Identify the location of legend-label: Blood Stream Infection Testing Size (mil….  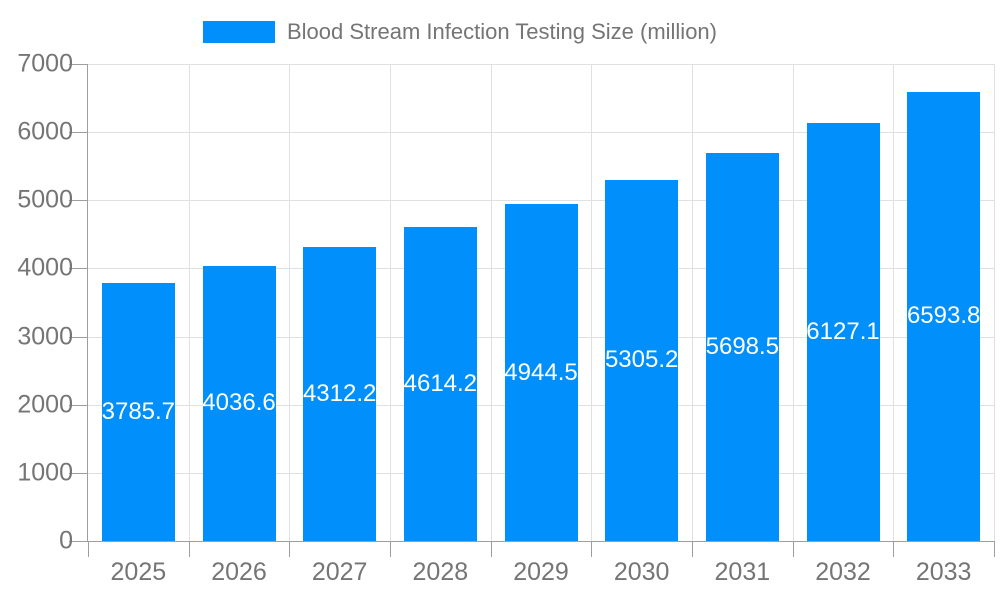
(501, 31).